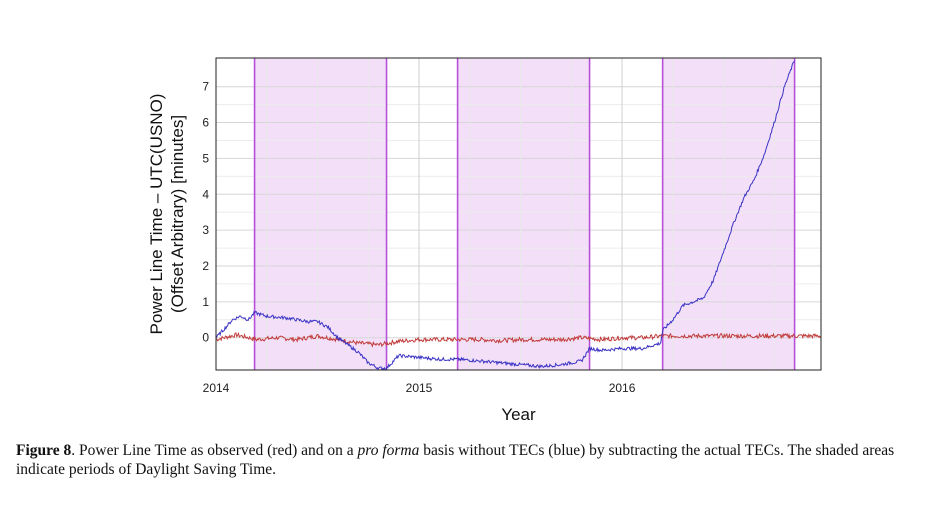  I want to click on x-tick-label: 2014, so click(216, 388).